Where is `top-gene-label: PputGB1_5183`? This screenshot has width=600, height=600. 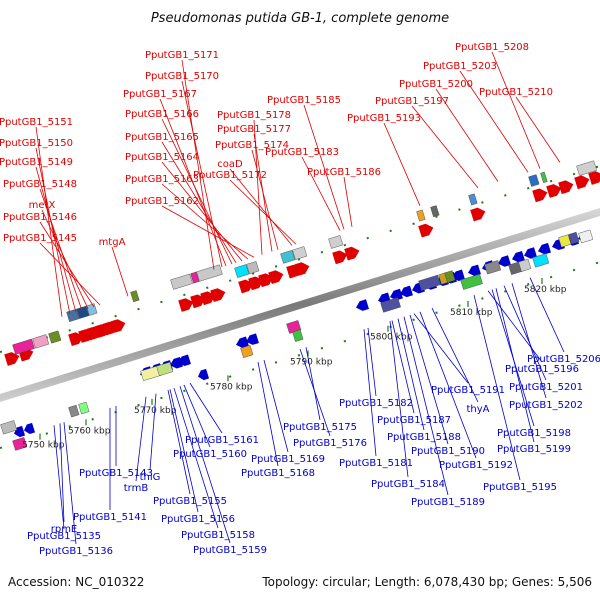 top-gene-label: PputGB1_5183 is located at coordinates (302, 152).